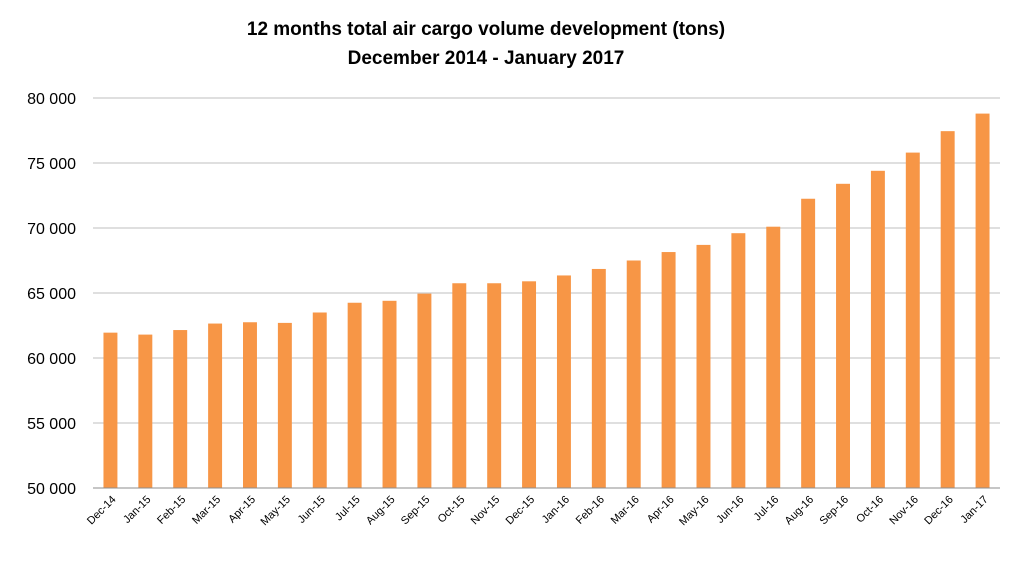 The height and width of the screenshot is (571, 1024). Describe the element at coordinates (51, 229) in the screenshot. I see `y-tick-label: 70 000` at that location.